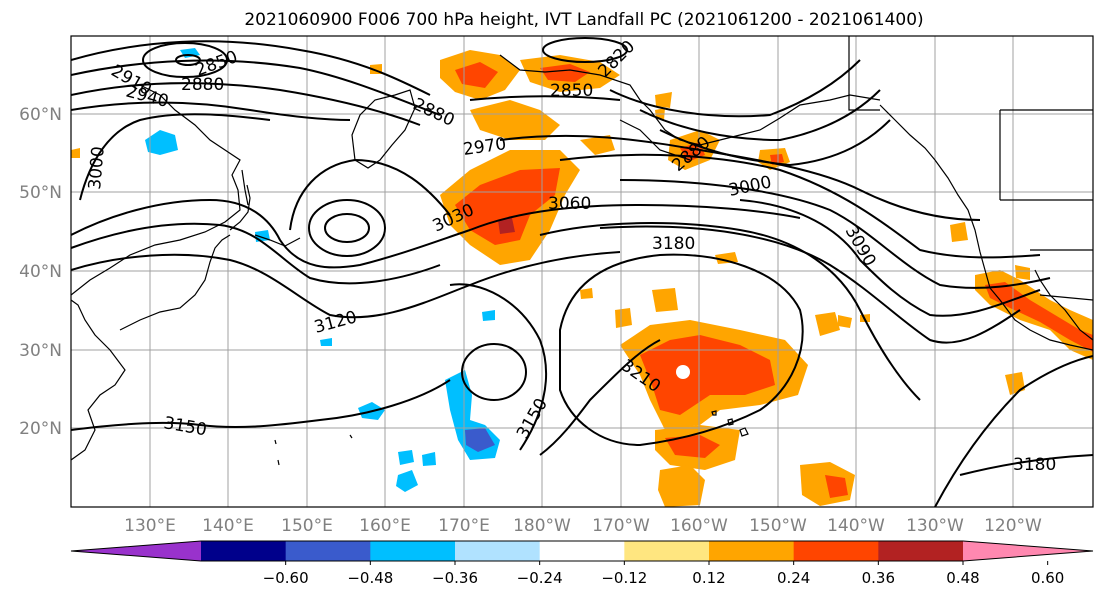 The height and width of the screenshot is (601, 1105). Describe the element at coordinates (385, 526) in the screenshot. I see `lon-label: 160°E` at that location.